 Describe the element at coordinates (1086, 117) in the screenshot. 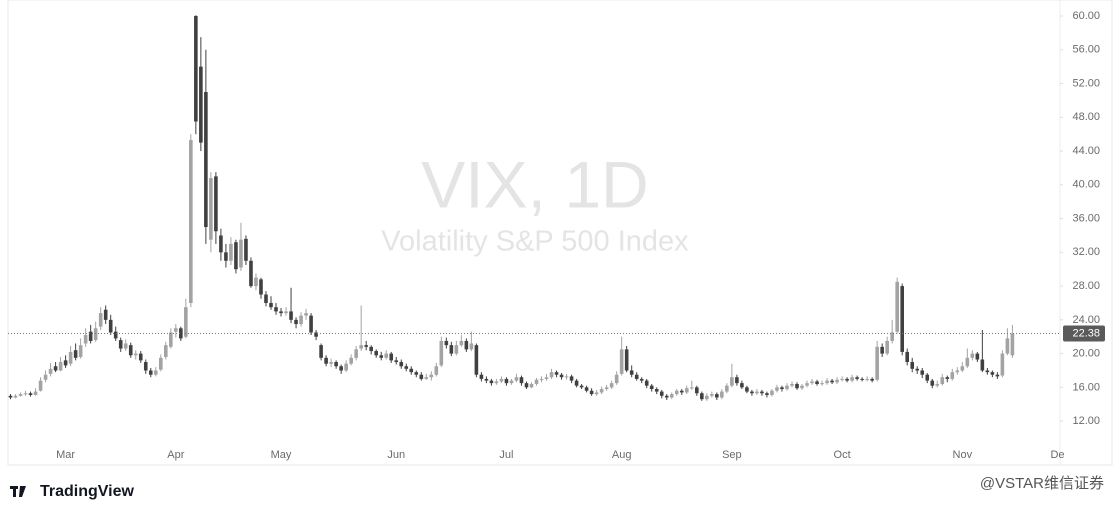

I see `y-tick-label: 48.00` at that location.